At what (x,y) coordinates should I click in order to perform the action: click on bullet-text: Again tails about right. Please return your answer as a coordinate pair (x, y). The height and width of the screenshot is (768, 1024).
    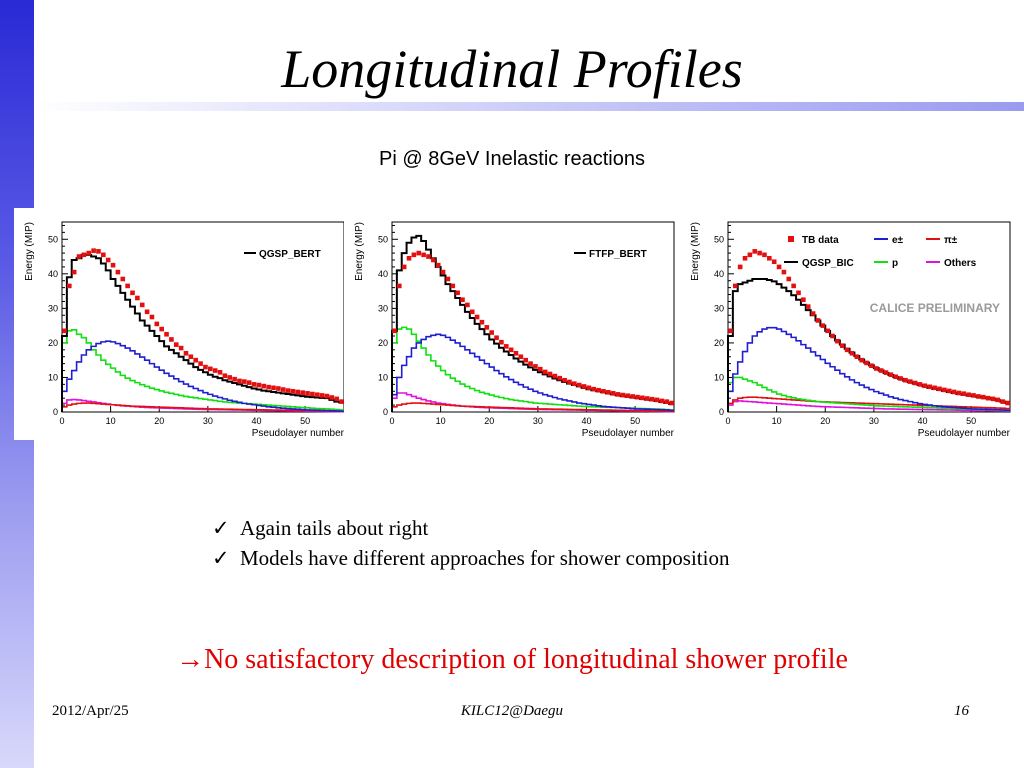
    Looking at the image, I should click on (334, 528).